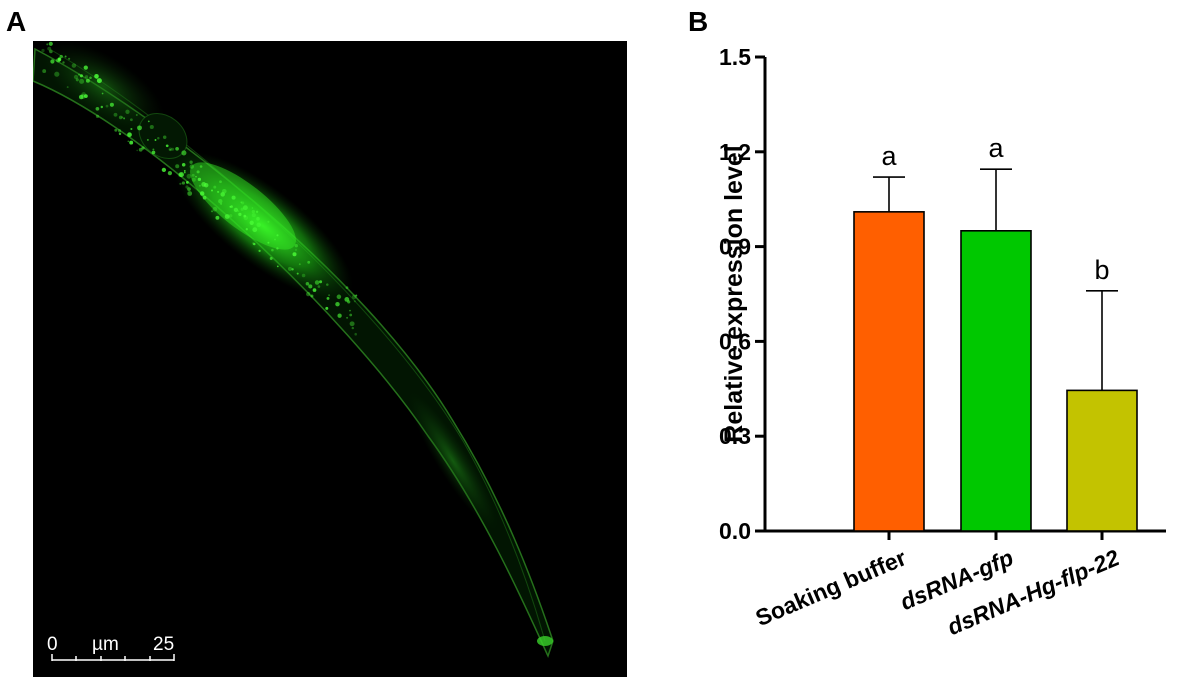 Image resolution: width=1183 pixels, height=679 pixels. Describe the element at coordinates (1033, 592) in the screenshot. I see `x-tick-label: dsRNA-Hg-flp-22` at that location.